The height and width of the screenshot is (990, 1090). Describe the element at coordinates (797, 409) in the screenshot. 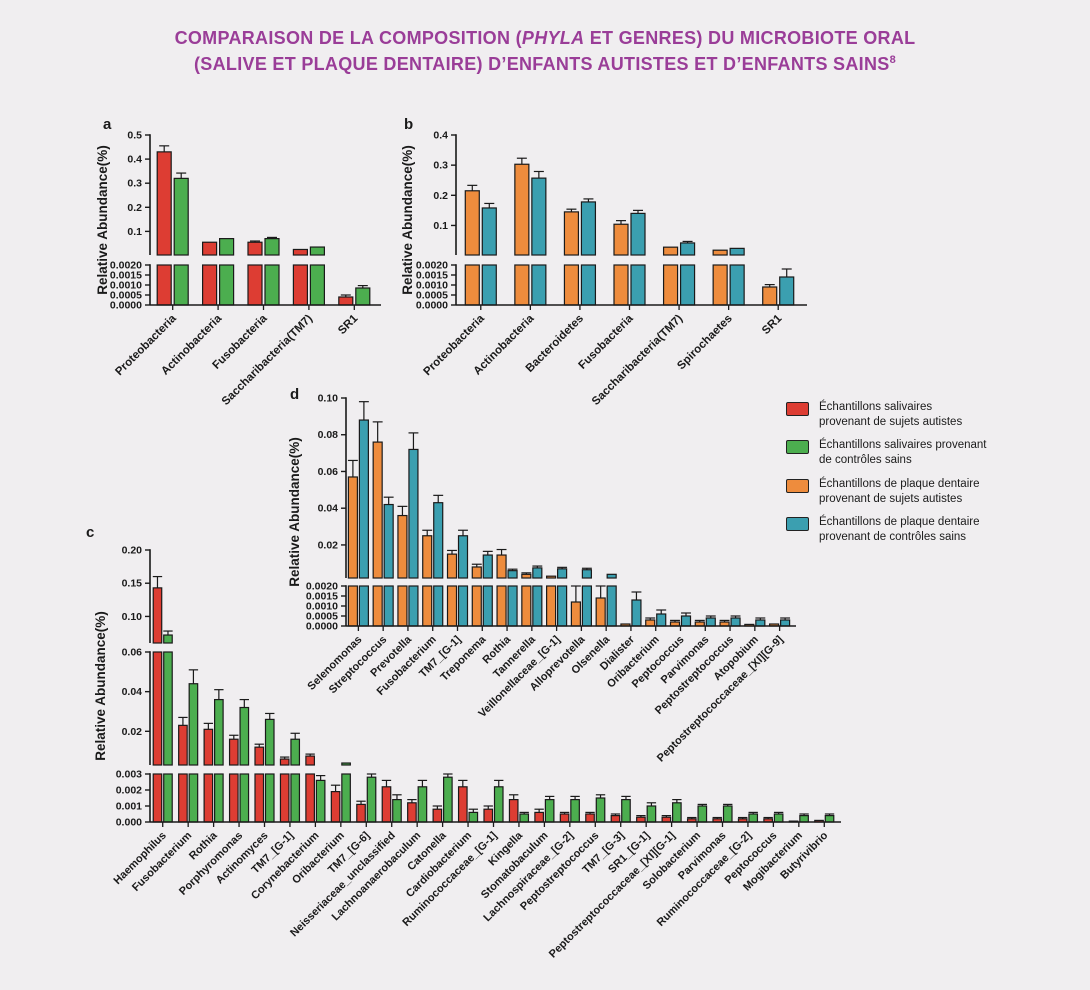

I see `legend-swatch-red` at that location.